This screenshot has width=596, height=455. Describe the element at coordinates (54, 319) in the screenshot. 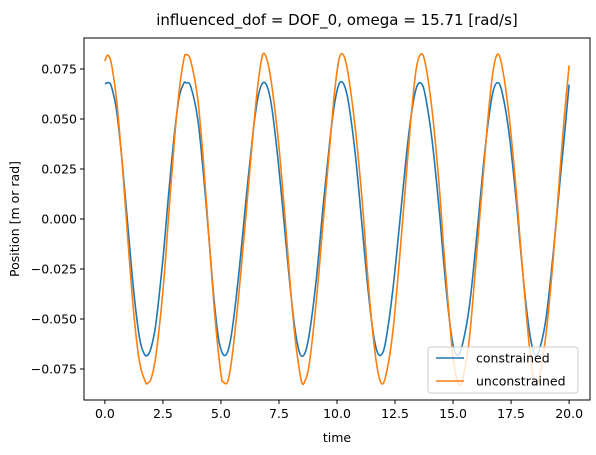

I see `y-tick-label: −0.050` at that location.